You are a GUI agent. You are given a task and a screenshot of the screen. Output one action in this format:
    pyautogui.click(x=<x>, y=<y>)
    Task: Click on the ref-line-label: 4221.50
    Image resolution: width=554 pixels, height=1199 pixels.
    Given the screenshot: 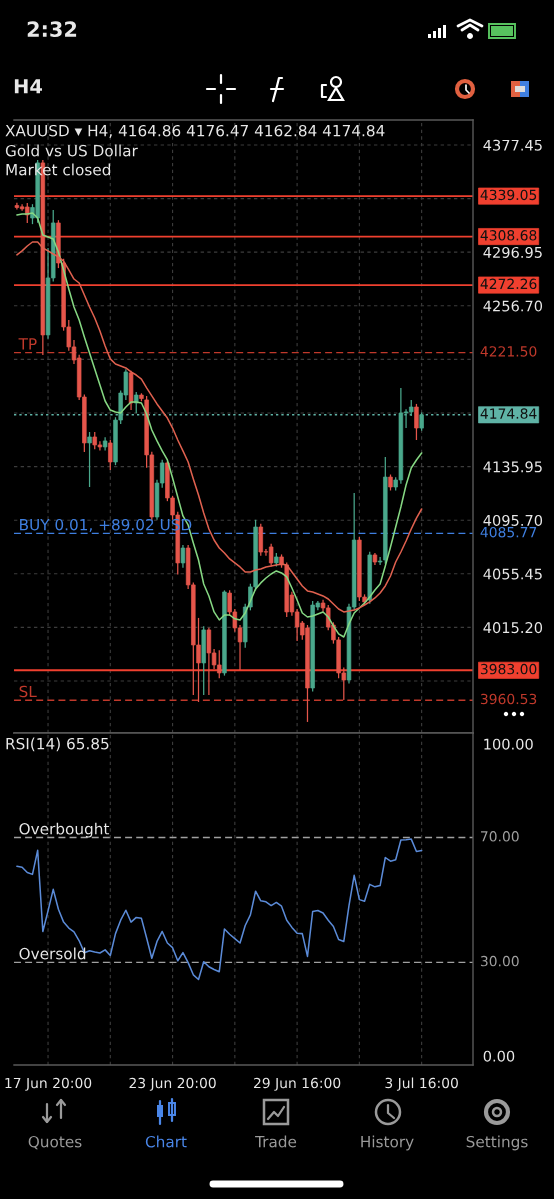 What is the action you would take?
    pyautogui.click(x=508, y=351)
    